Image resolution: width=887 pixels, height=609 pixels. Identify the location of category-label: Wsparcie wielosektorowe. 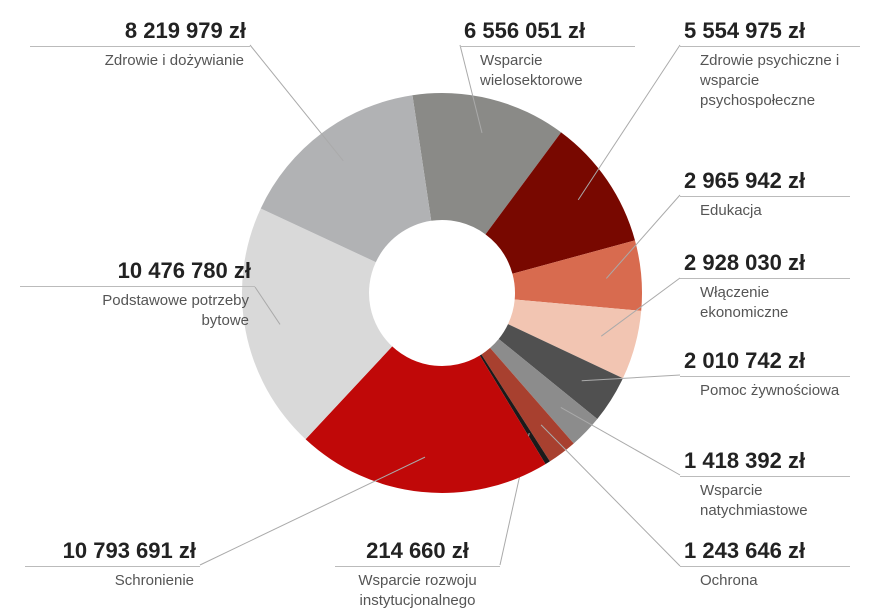
(531, 70).